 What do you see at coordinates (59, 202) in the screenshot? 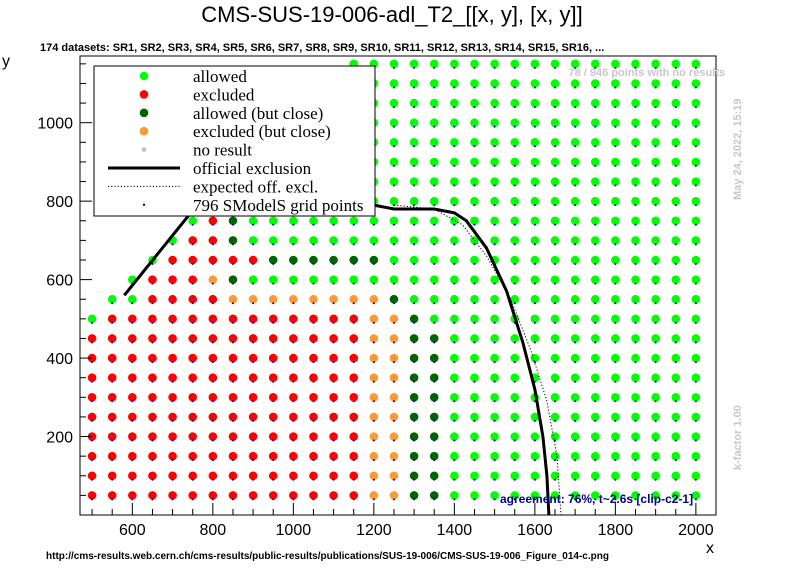
I see `y-tick-label: 800` at bounding box center [59, 202].